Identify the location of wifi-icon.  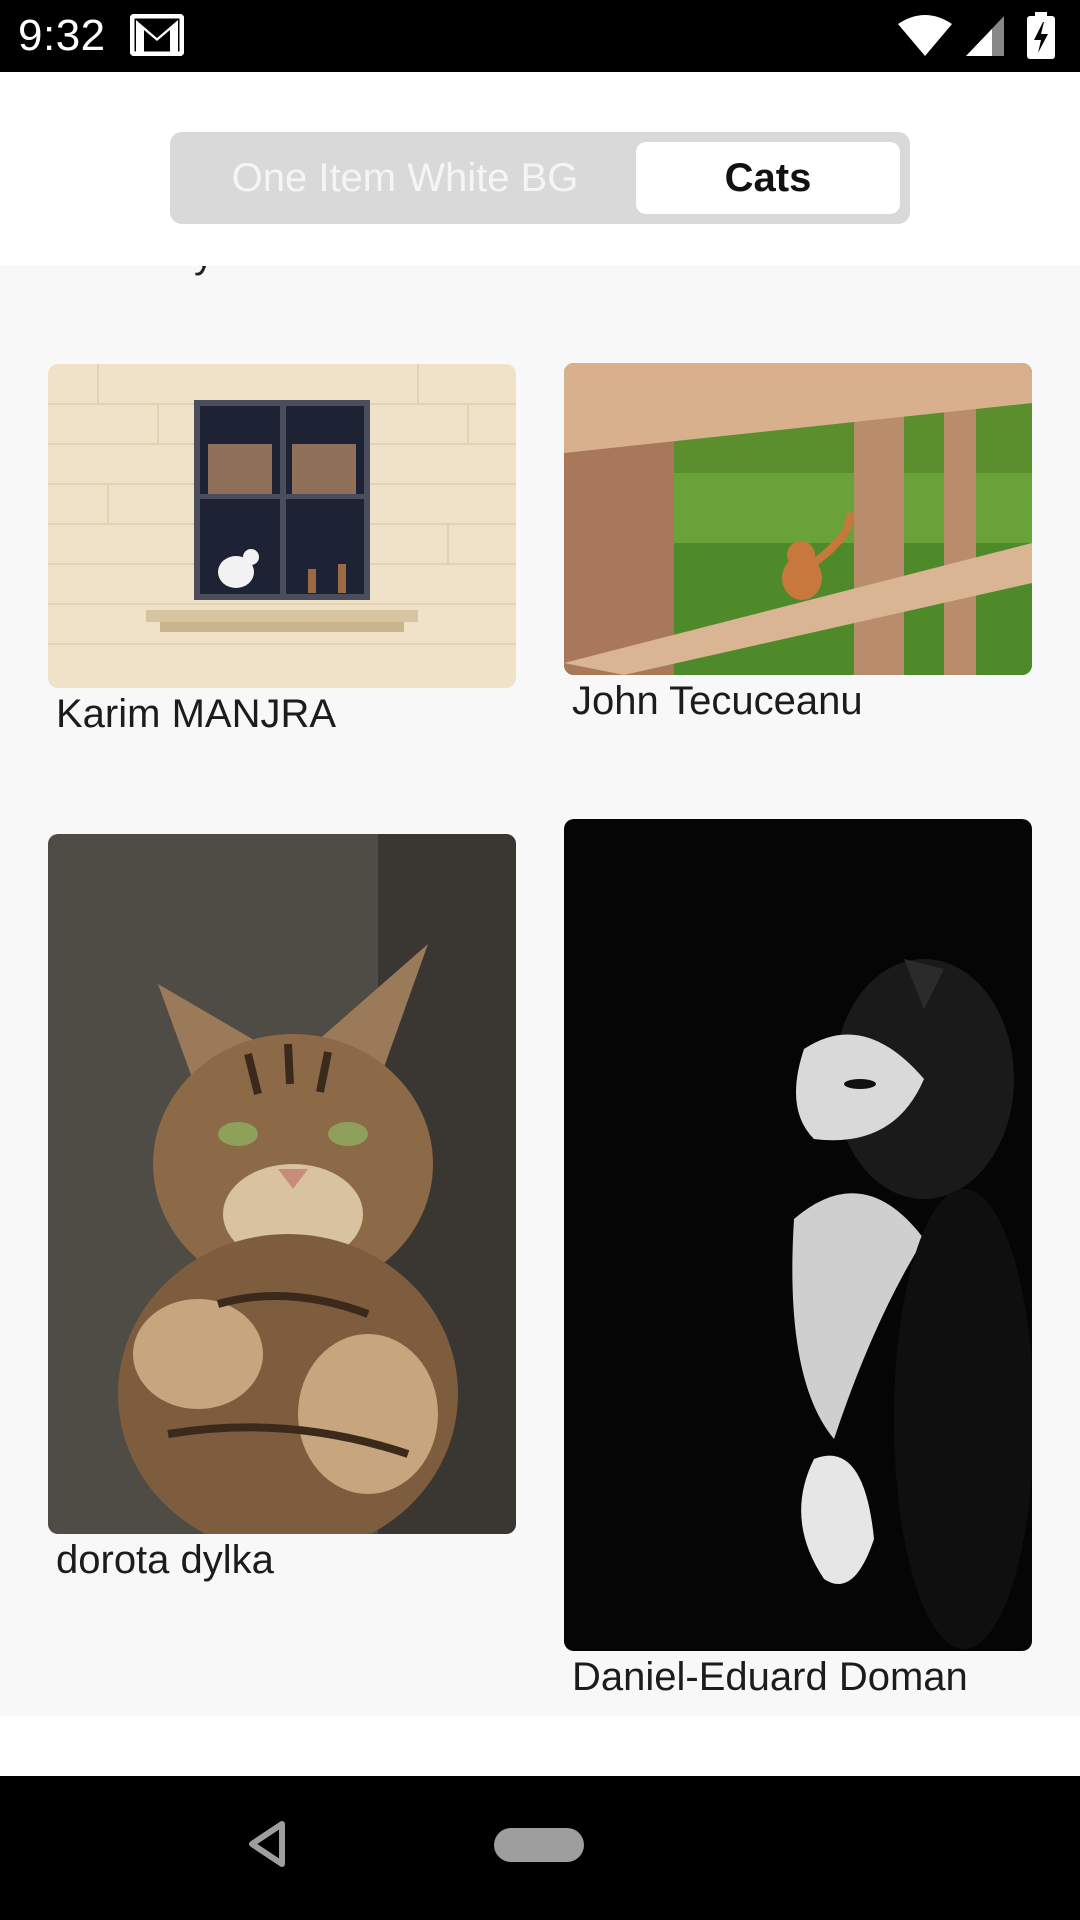
(925, 35).